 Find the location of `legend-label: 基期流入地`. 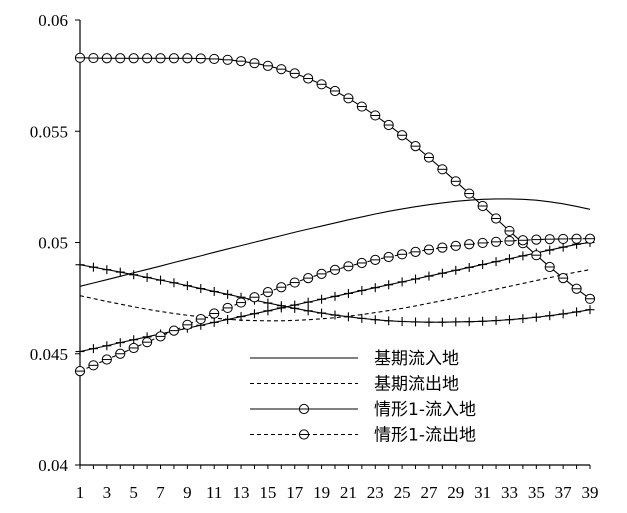

legend-label: 基期流入地 is located at coordinates (416, 359).